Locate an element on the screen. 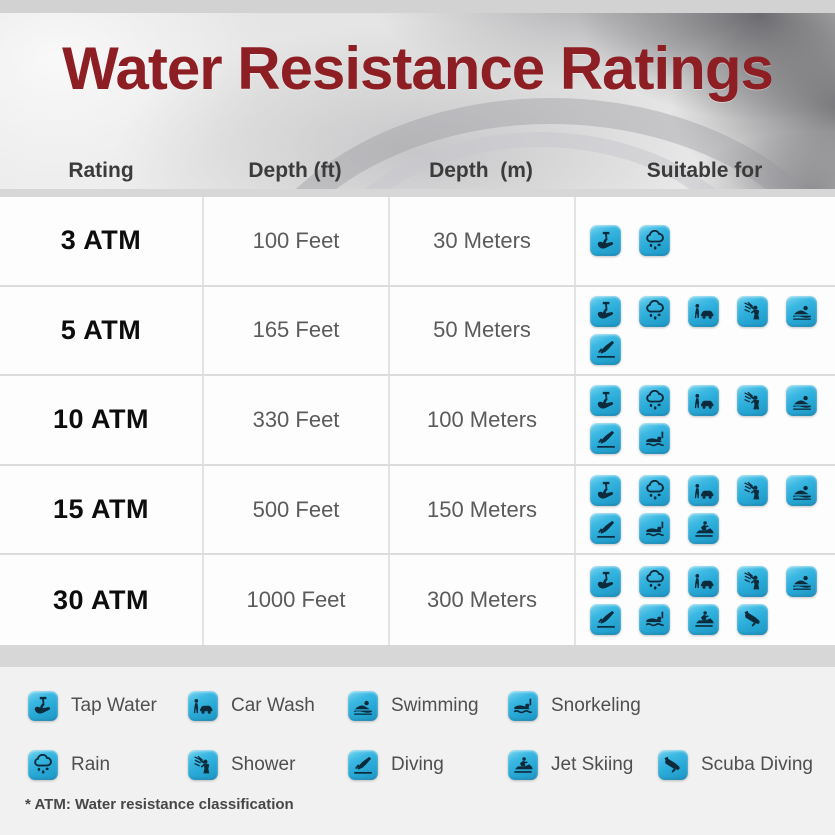  table-column-headers: Rating Depth (ft) Depth (m) Suitable for is located at coordinates (417, 171).